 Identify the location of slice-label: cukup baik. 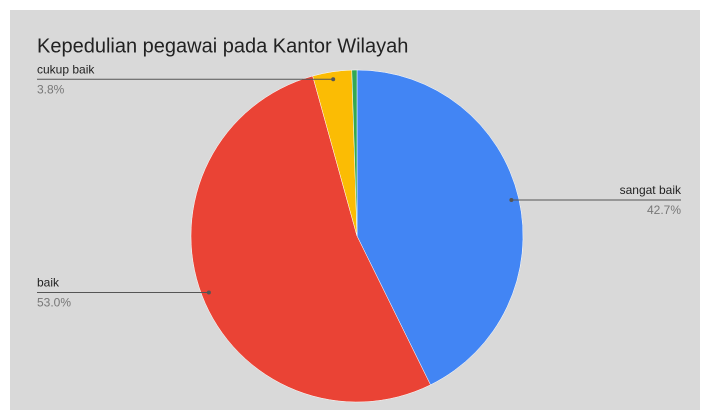
(66, 69).